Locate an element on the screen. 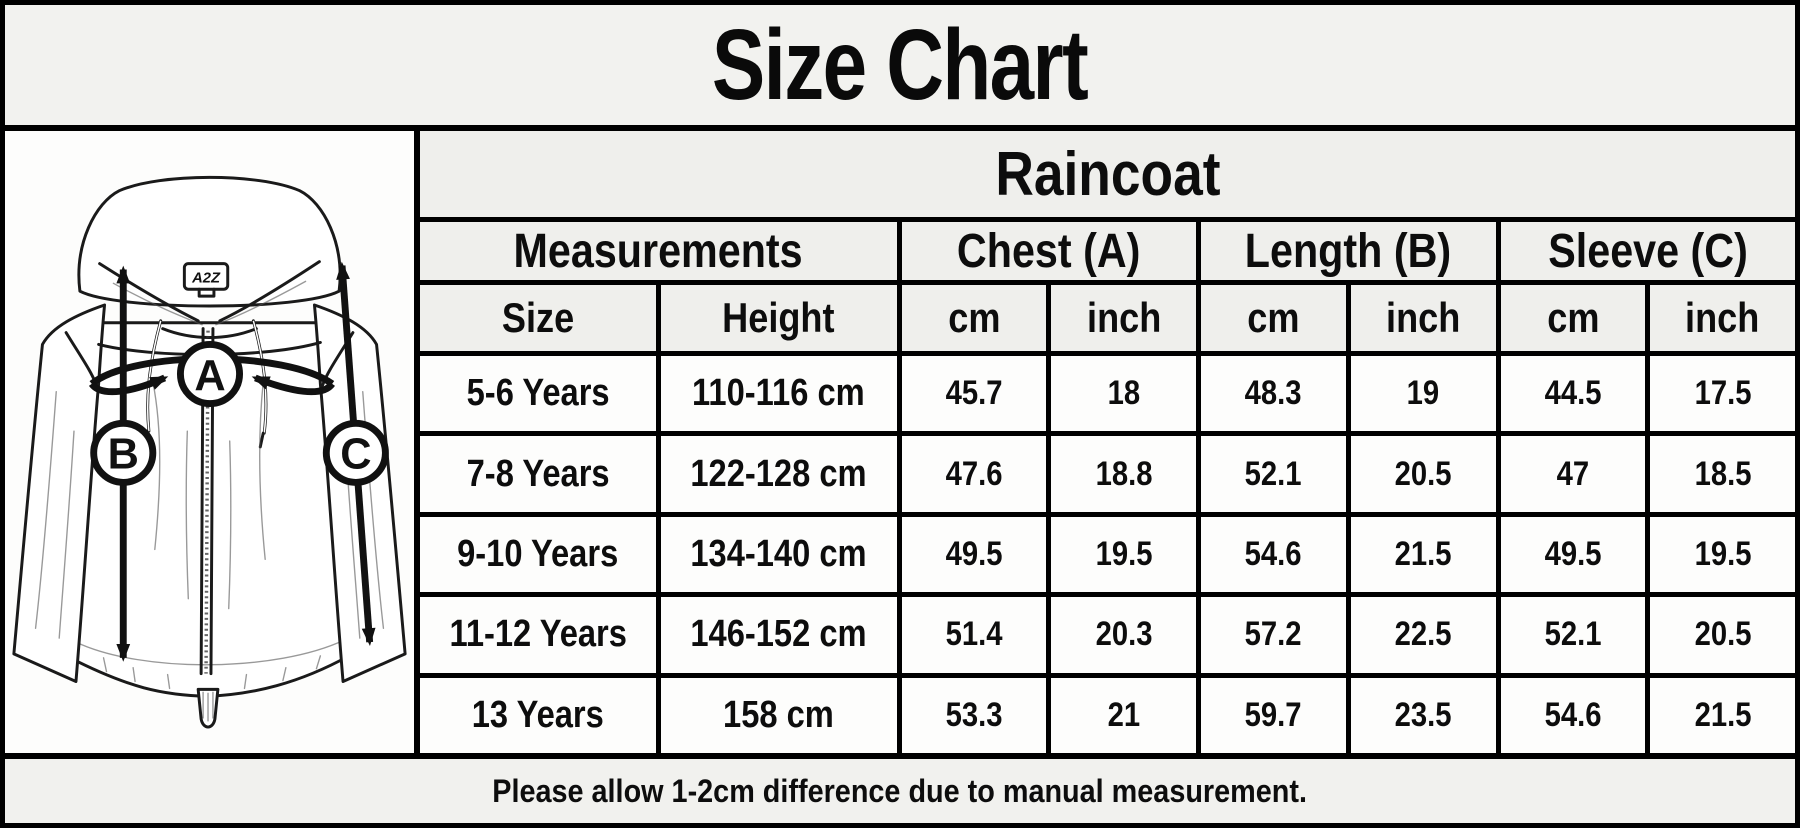 The image size is (1800, 828). height-cell: 134-140 cm is located at coordinates (778, 554).